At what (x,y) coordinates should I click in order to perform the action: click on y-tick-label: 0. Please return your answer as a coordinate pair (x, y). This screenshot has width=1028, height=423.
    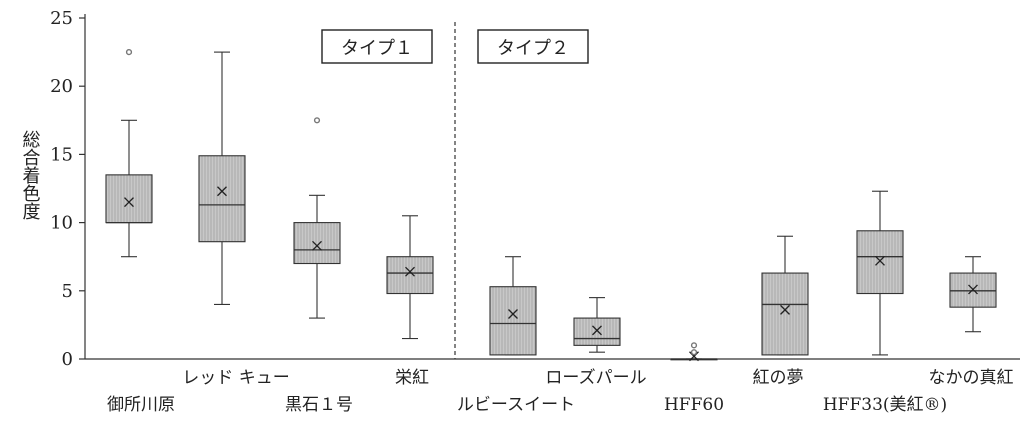
    Looking at the image, I should click on (67, 359).